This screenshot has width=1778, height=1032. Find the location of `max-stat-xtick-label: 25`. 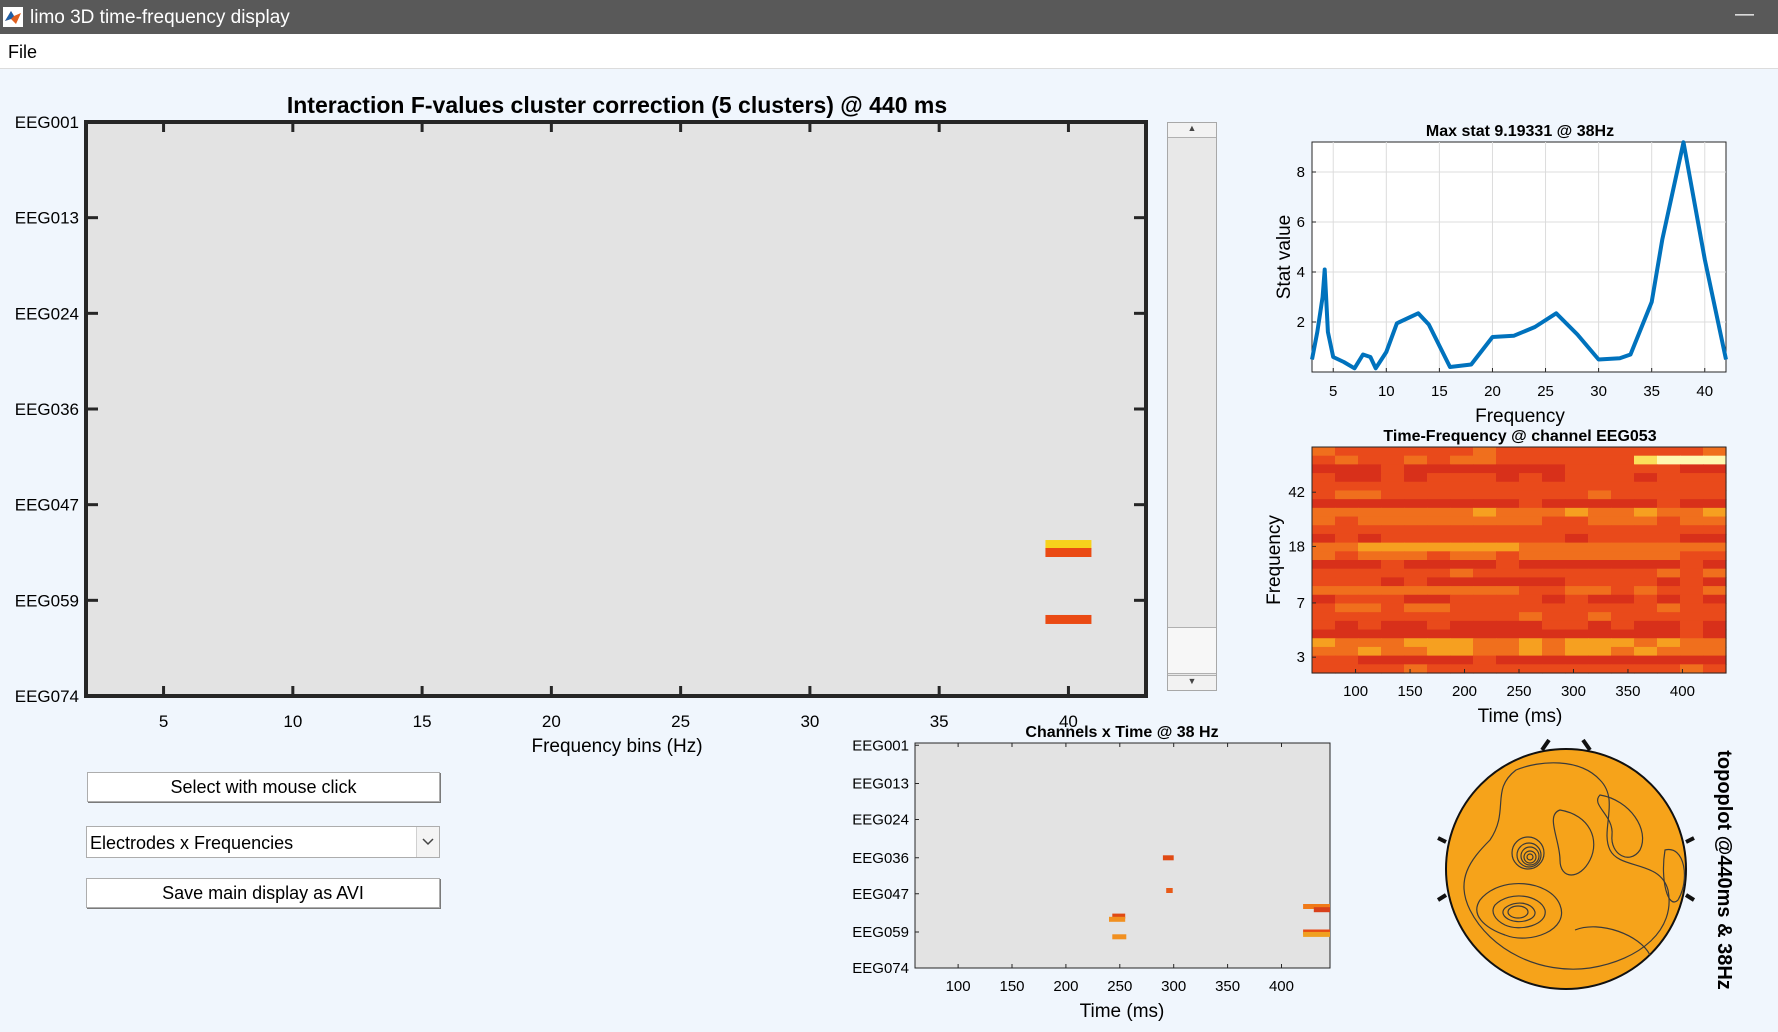

max-stat-xtick-label: 25 is located at coordinates (1545, 391).